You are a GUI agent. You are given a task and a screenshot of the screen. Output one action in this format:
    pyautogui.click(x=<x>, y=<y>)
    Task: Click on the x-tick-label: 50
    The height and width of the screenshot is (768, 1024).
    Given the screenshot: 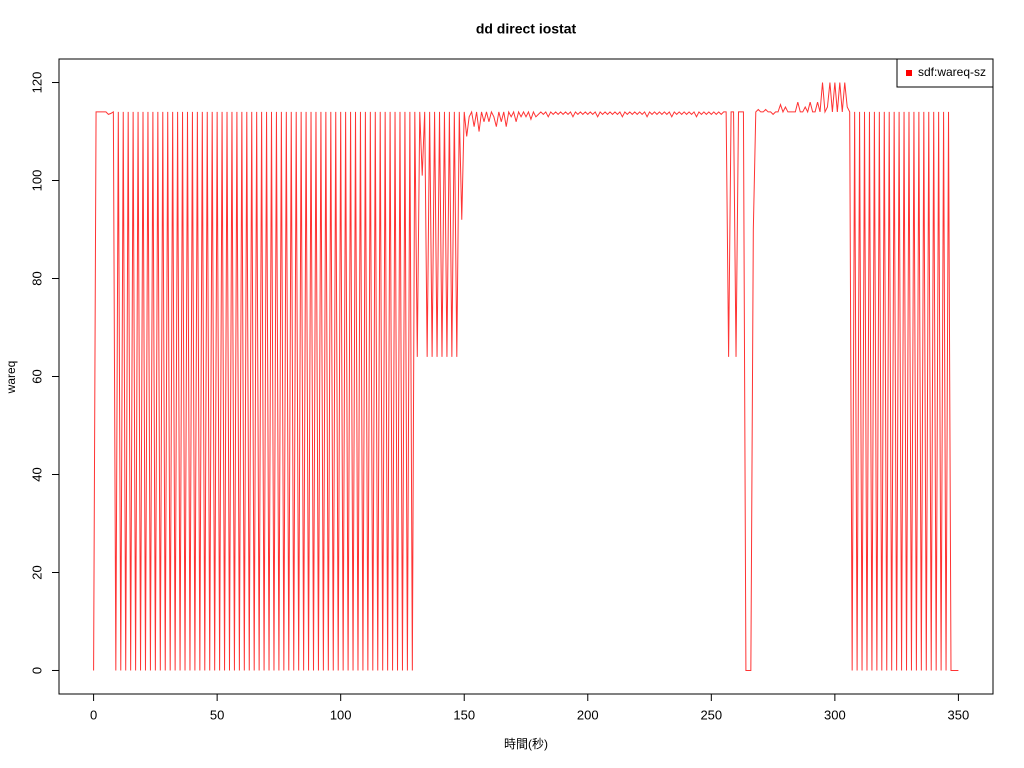 What is the action you would take?
    pyautogui.click(x=217, y=714)
    